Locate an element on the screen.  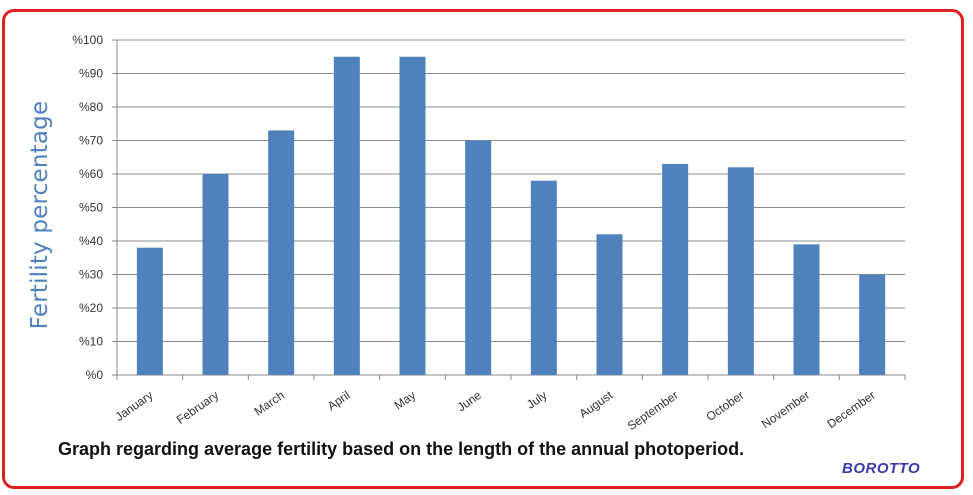
x-tick-label: November is located at coordinates (785, 409).